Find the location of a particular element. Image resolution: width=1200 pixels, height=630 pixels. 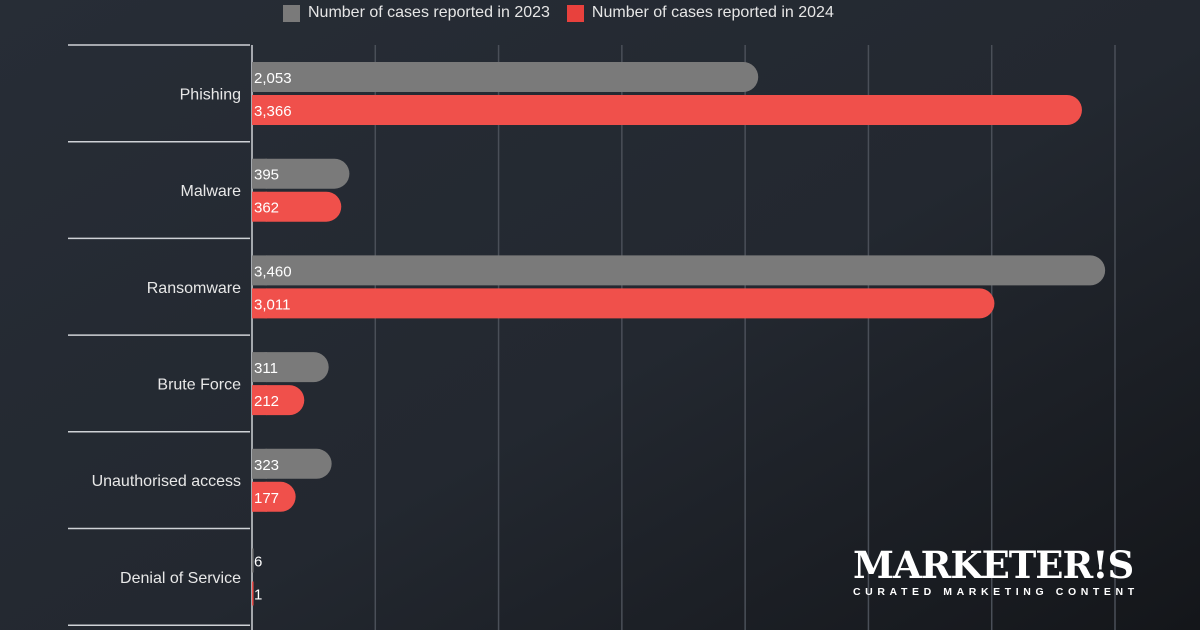

legend-swatch-2024 is located at coordinates (575, 13).